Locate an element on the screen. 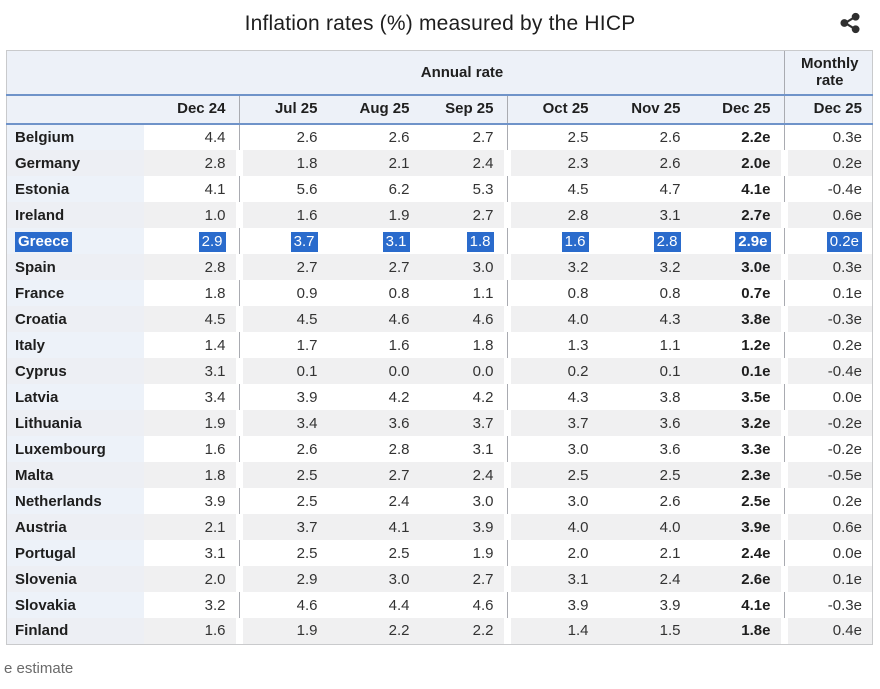 The image size is (880, 689). monthly-month-header: Dec 25 is located at coordinates (830, 110).